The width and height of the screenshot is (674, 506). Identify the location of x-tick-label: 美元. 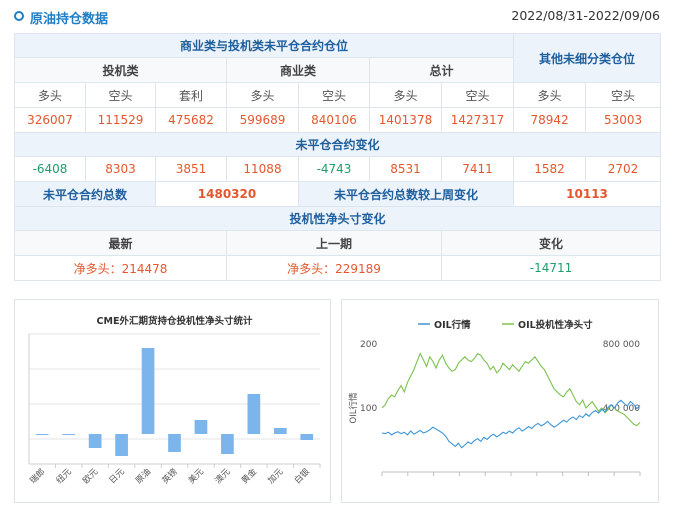
(196, 476).